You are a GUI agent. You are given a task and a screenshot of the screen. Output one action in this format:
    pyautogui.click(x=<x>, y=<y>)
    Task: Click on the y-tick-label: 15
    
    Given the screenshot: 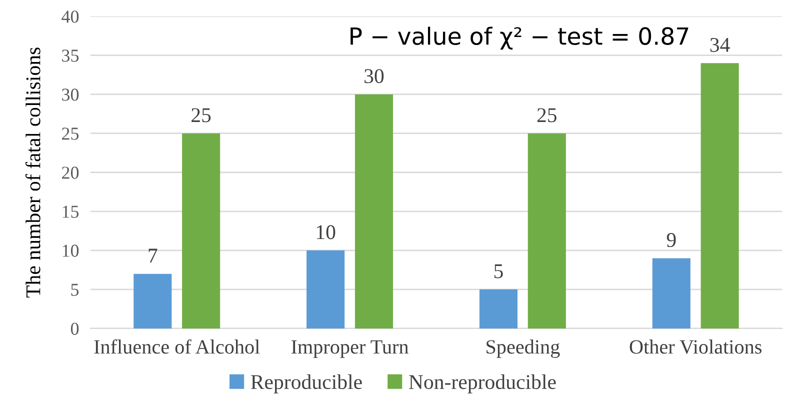 What is the action you would take?
    pyautogui.click(x=70, y=212)
    